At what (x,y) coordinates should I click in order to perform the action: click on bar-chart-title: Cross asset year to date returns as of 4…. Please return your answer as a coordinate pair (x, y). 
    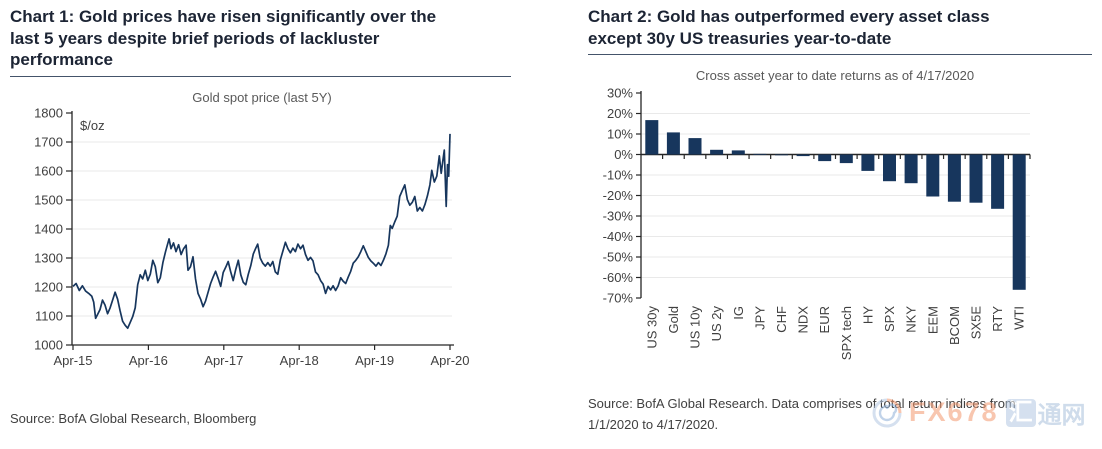
    Looking at the image, I should click on (835, 75).